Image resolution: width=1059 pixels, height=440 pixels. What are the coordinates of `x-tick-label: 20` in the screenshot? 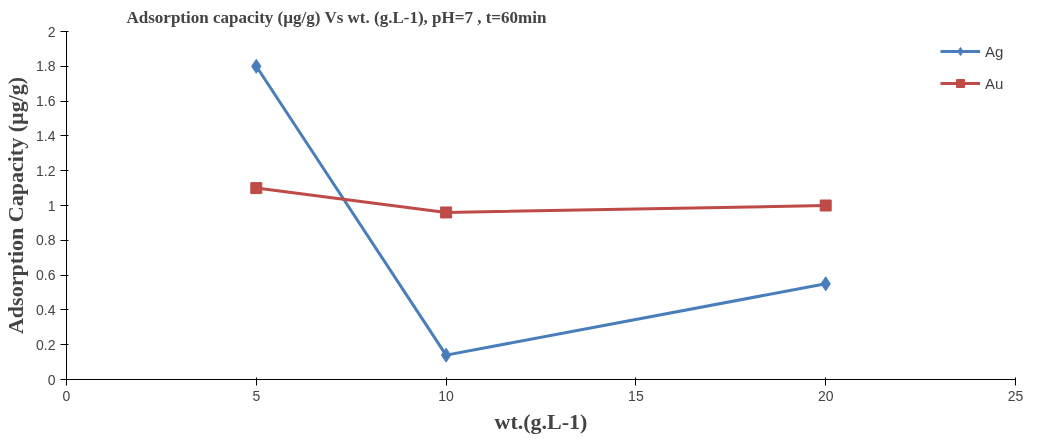 It's located at (825, 395).